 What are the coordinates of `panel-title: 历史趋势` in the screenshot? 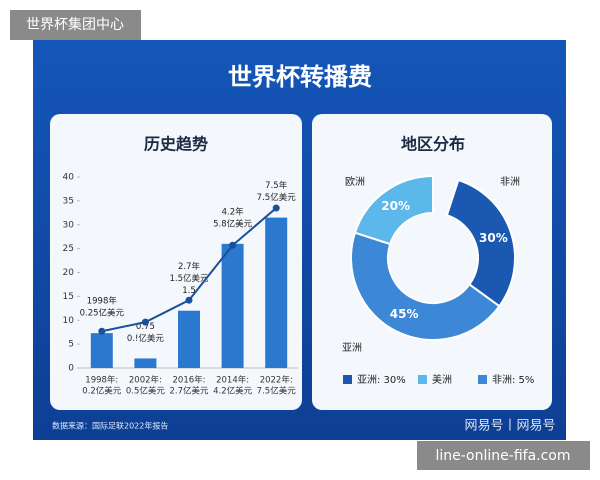 It's located at (176, 144).